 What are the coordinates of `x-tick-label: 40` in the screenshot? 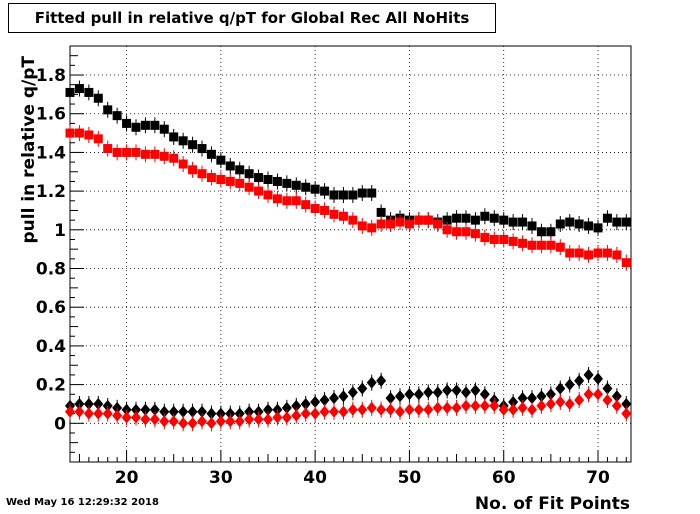 It's located at (315, 478).